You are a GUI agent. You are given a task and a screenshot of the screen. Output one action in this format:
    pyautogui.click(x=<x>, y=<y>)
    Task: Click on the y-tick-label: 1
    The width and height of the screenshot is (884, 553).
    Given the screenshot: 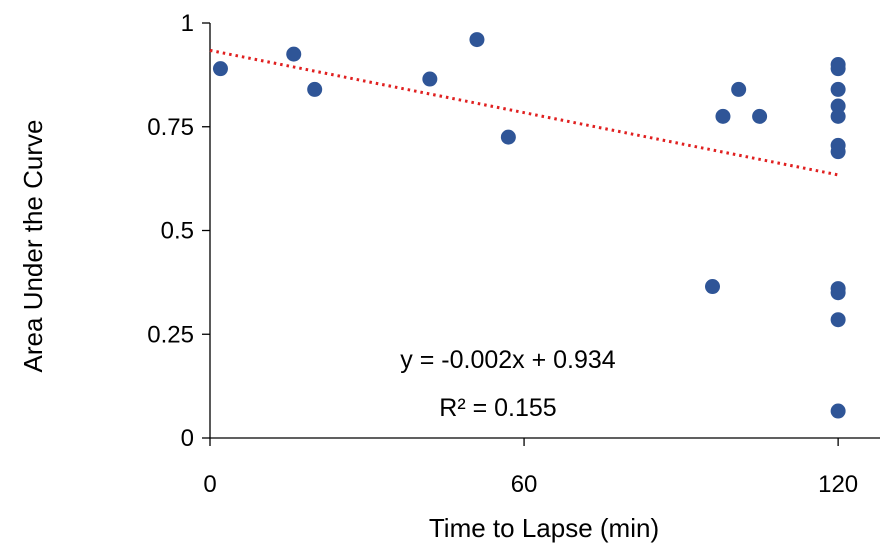 What is the action you would take?
    pyautogui.click(x=187, y=23)
    